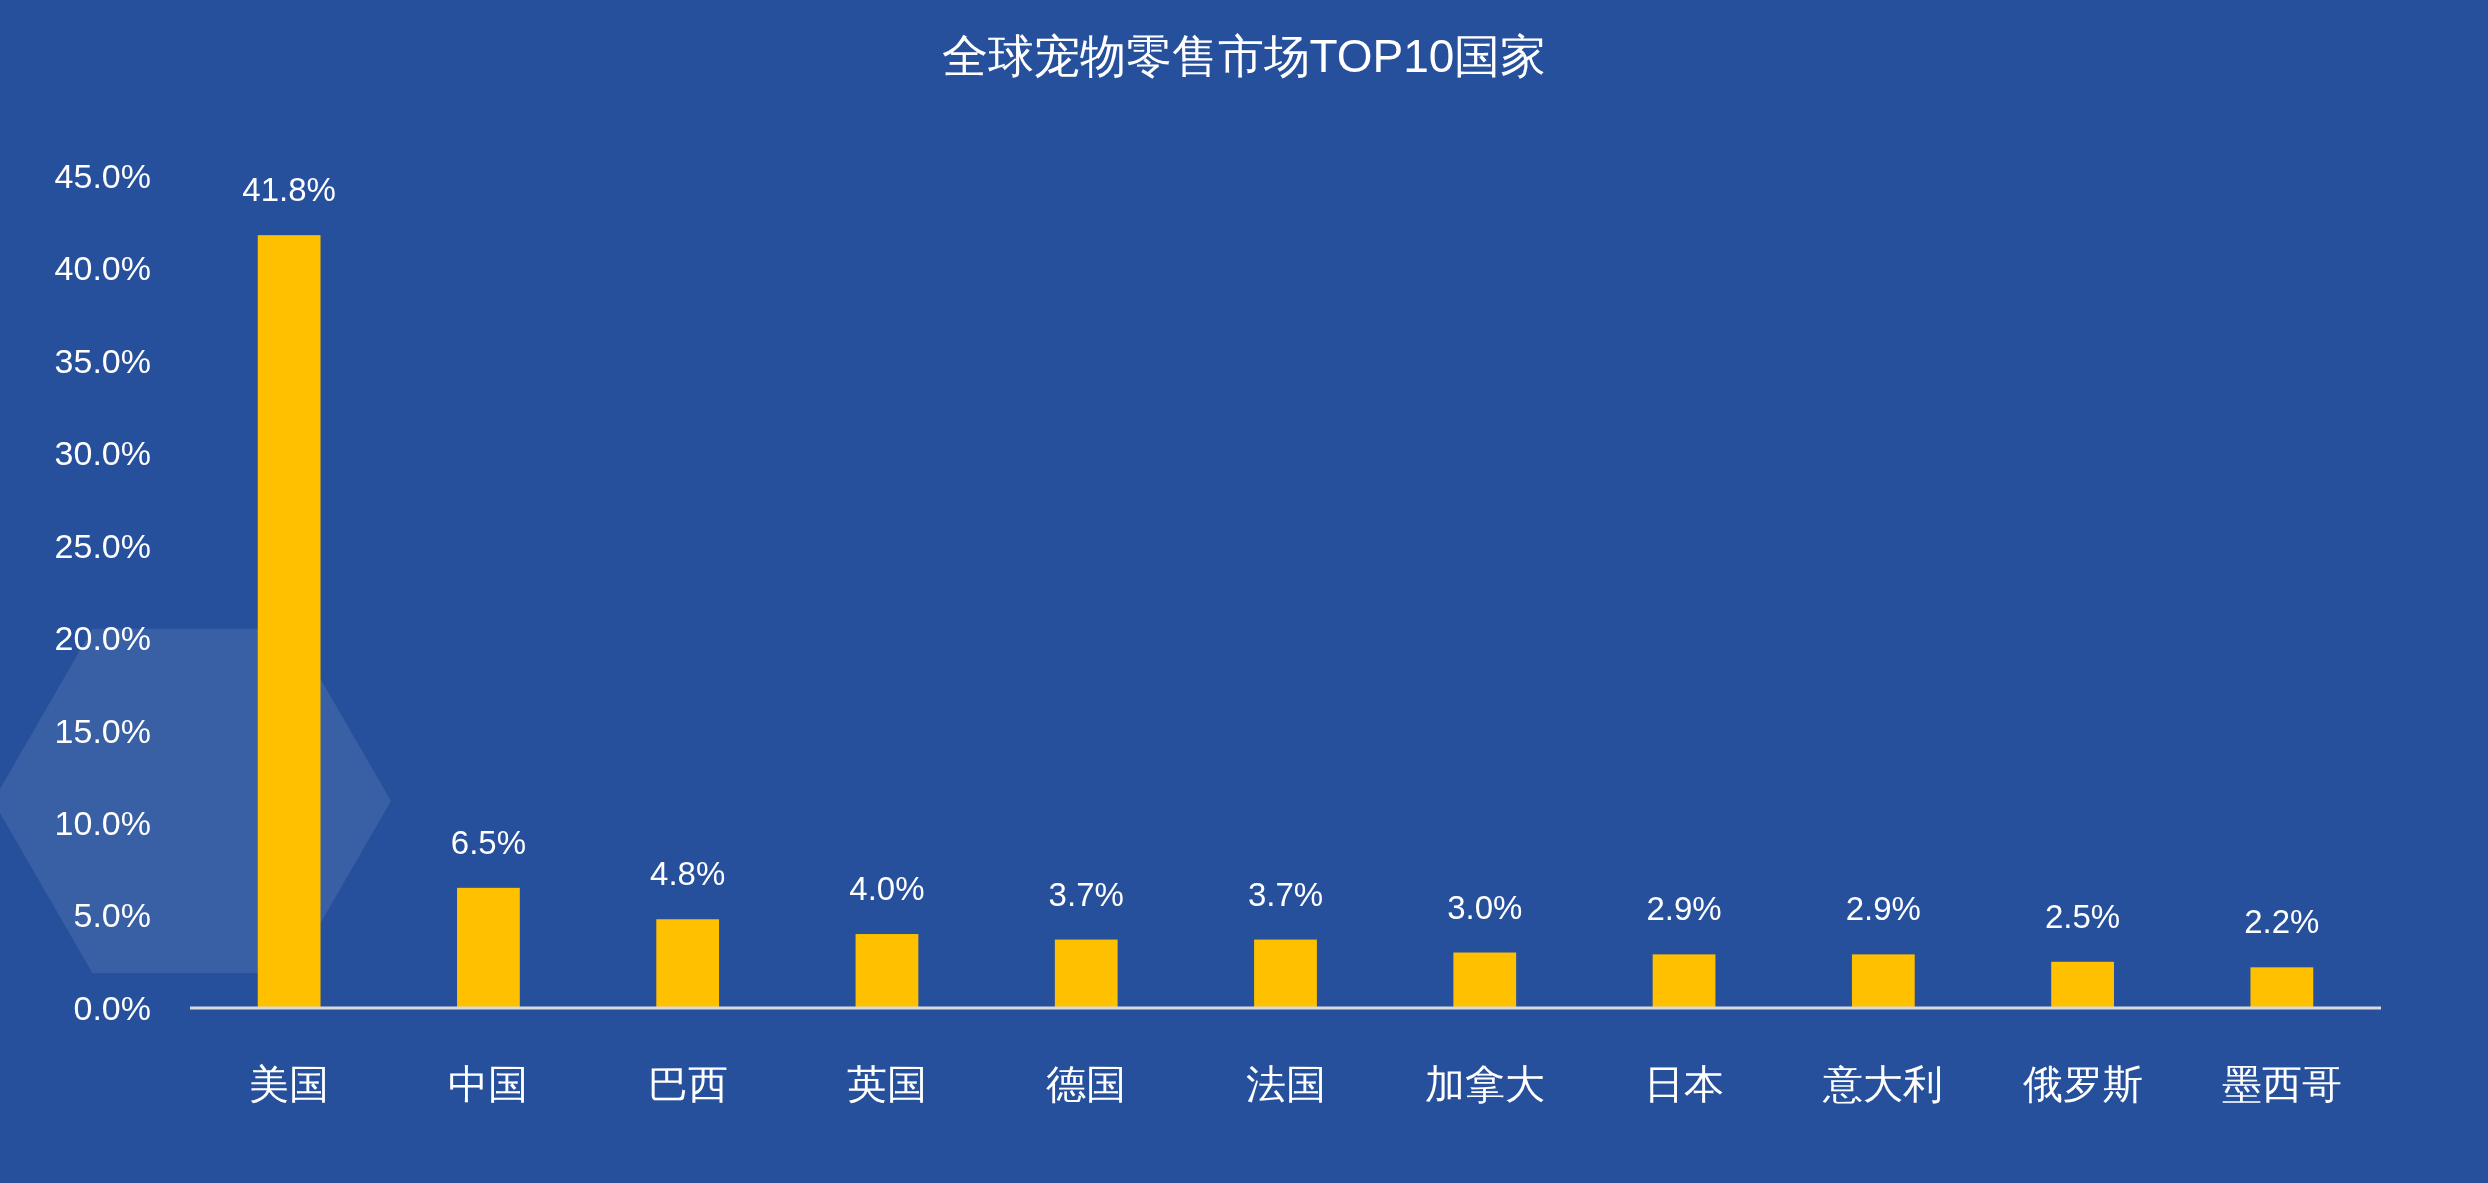 The width and height of the screenshot is (2488, 1183). What do you see at coordinates (102, 268) in the screenshot?
I see `y-tick-label: 40.0%` at bounding box center [102, 268].